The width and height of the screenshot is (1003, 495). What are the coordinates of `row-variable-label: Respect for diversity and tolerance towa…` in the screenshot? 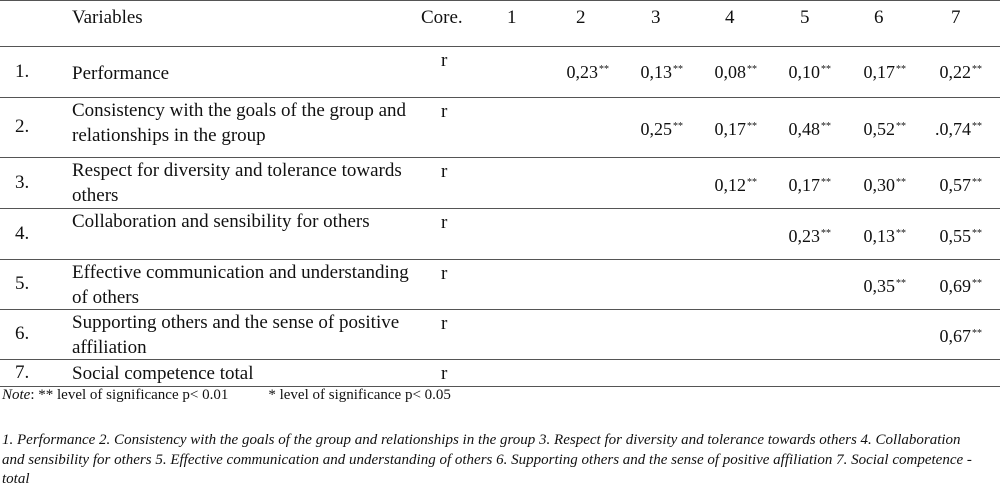 It's located at (237, 183).